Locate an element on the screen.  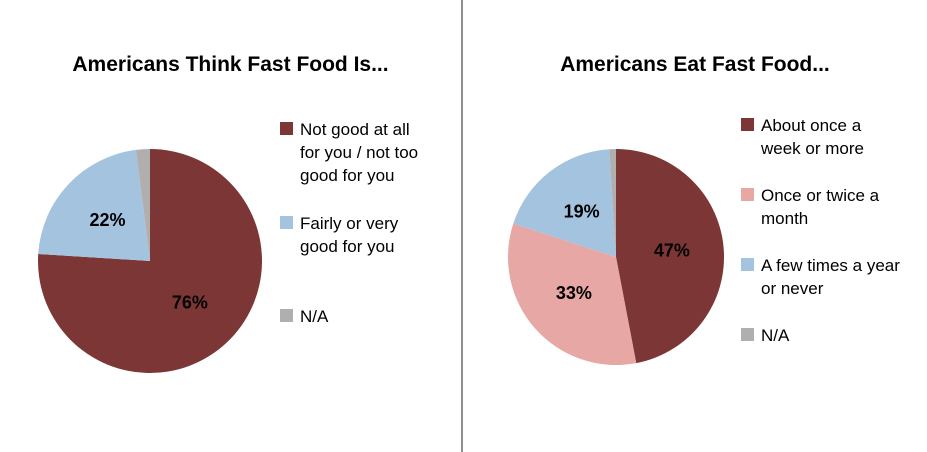
slice-percentage-label: 19% is located at coordinates (582, 211).